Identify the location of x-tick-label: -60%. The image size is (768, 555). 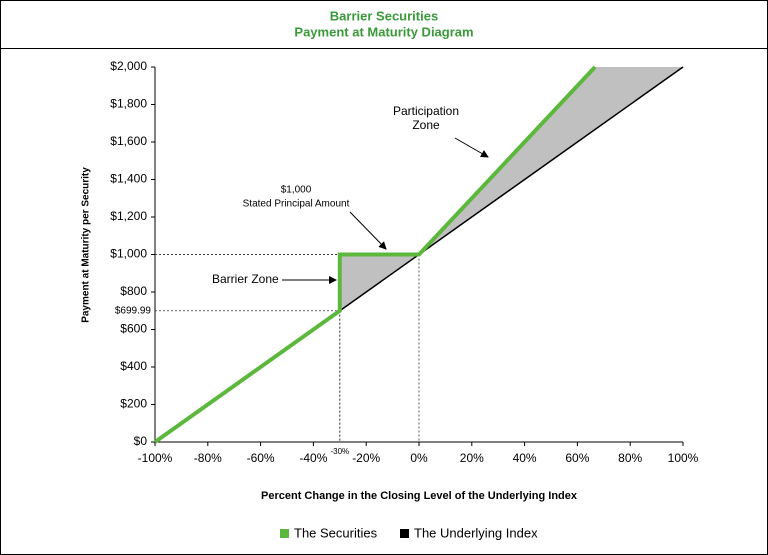
(261, 458).